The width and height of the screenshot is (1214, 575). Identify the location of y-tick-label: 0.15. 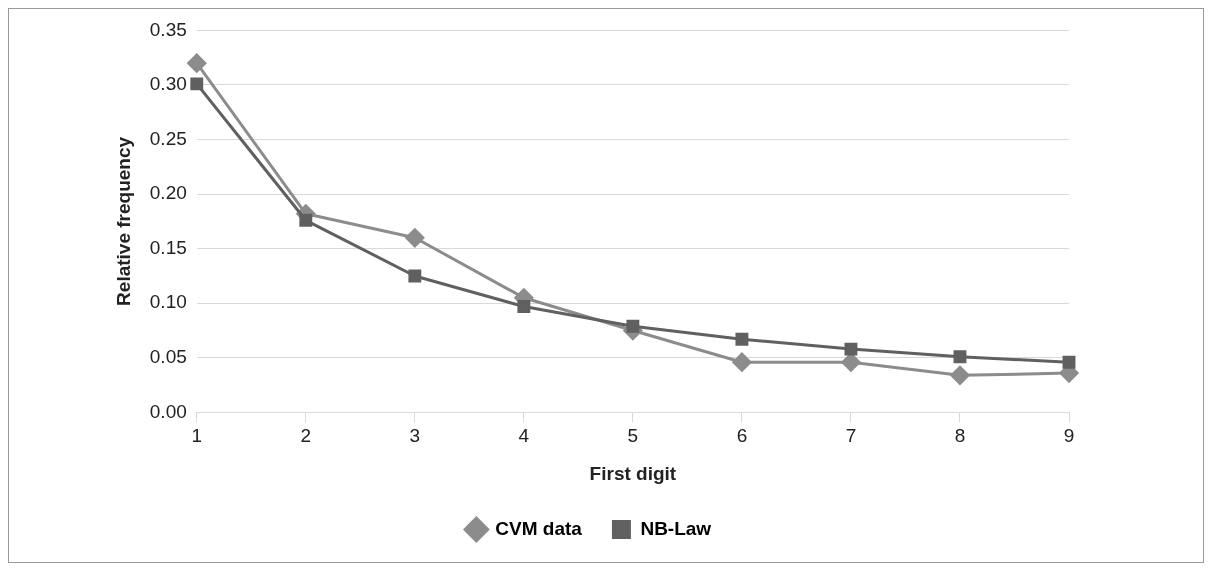
(168, 247).